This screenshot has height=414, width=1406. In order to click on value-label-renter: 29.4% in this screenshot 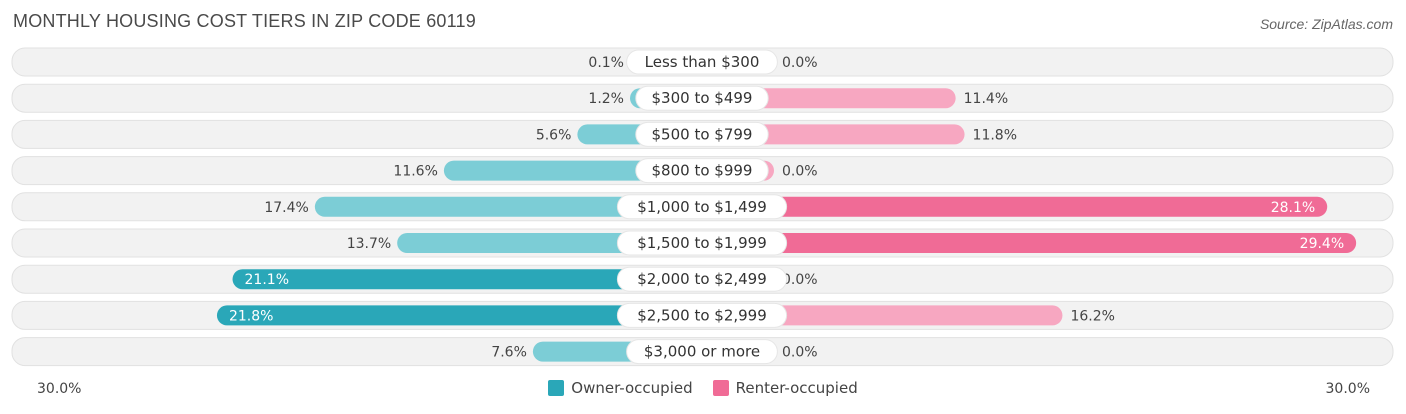, I will do `click(1322, 244)`.